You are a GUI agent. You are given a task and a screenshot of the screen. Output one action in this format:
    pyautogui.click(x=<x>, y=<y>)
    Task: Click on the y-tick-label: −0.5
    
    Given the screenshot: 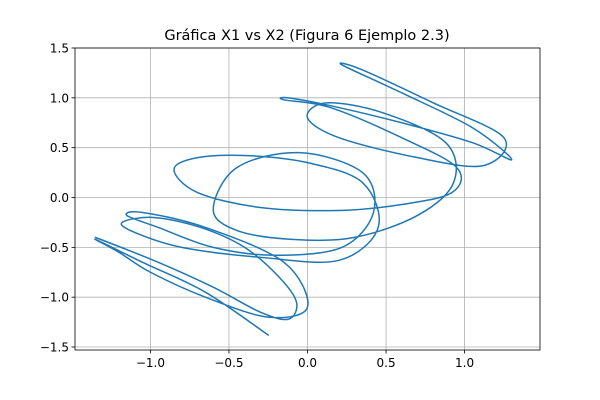 What is the action you would take?
    pyautogui.click(x=54, y=248)
    